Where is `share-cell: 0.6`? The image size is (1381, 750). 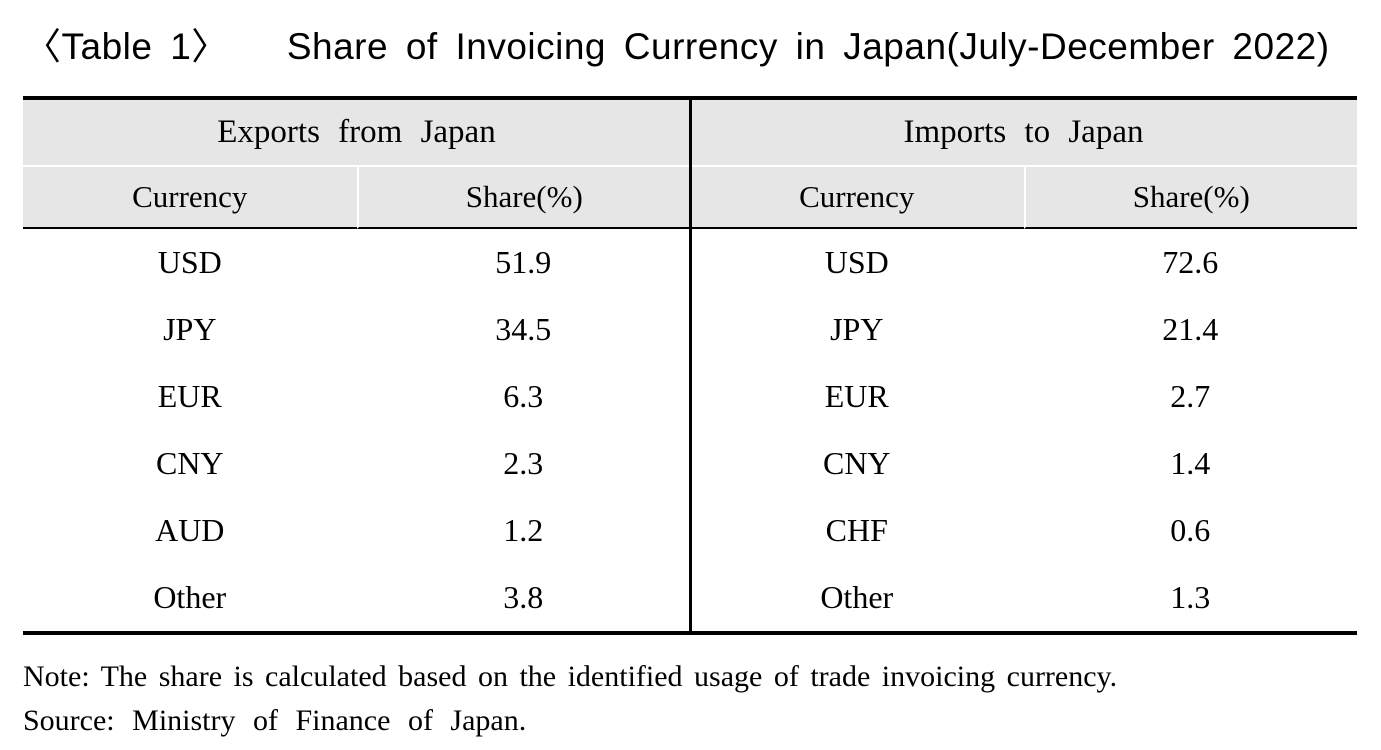
share-cell: 0.6 is located at coordinates (1190, 530).